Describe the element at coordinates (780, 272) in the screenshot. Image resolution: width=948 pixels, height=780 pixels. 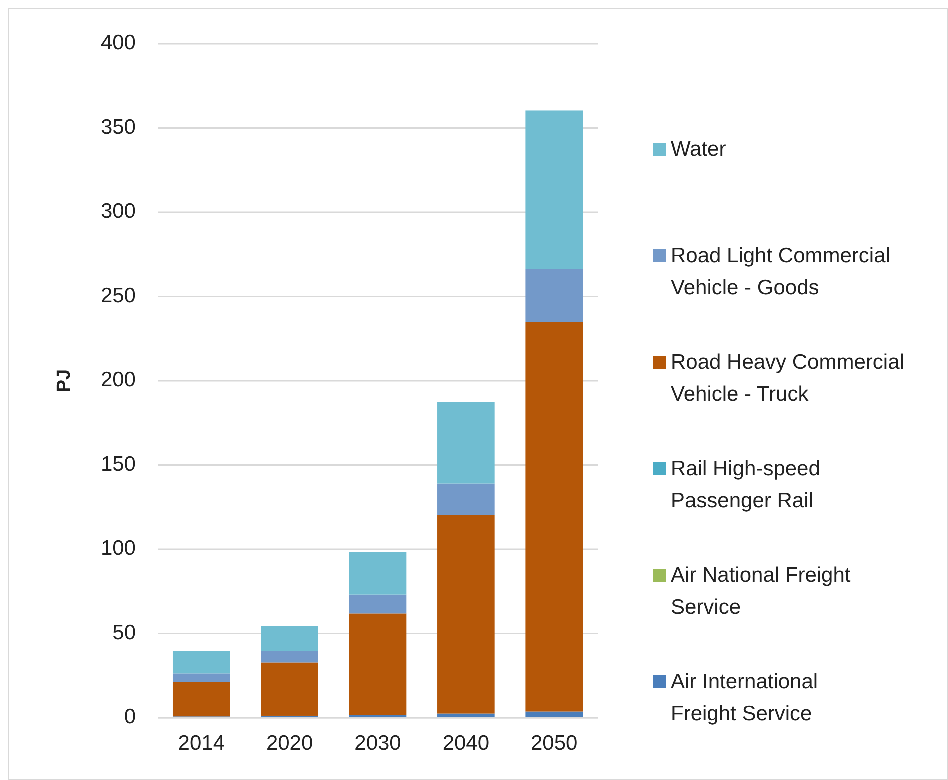
I see `legend-label: Road Light Commercial Vehicle - Goods` at that location.